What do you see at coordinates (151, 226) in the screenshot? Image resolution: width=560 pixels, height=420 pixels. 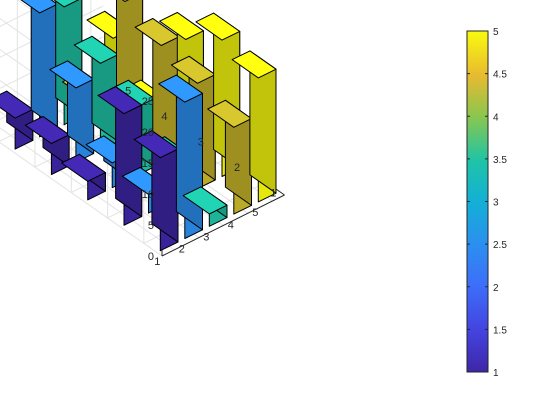 I see `z-tick-label: 5` at bounding box center [151, 226].